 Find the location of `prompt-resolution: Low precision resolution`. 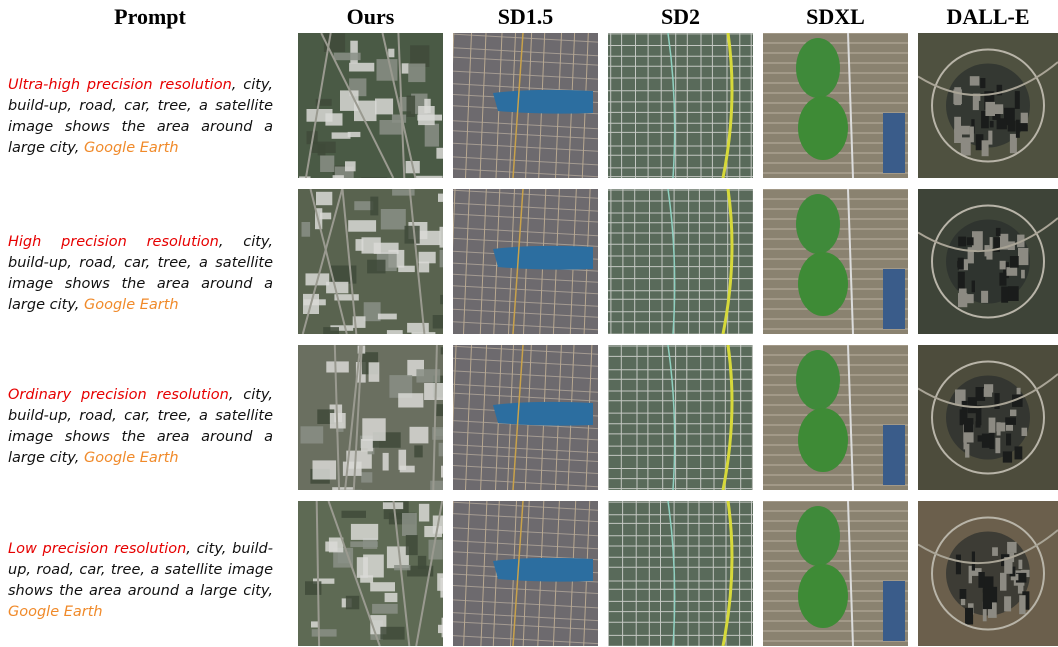

prompt-resolution: Low precision resolution is located at coordinates (97, 549).